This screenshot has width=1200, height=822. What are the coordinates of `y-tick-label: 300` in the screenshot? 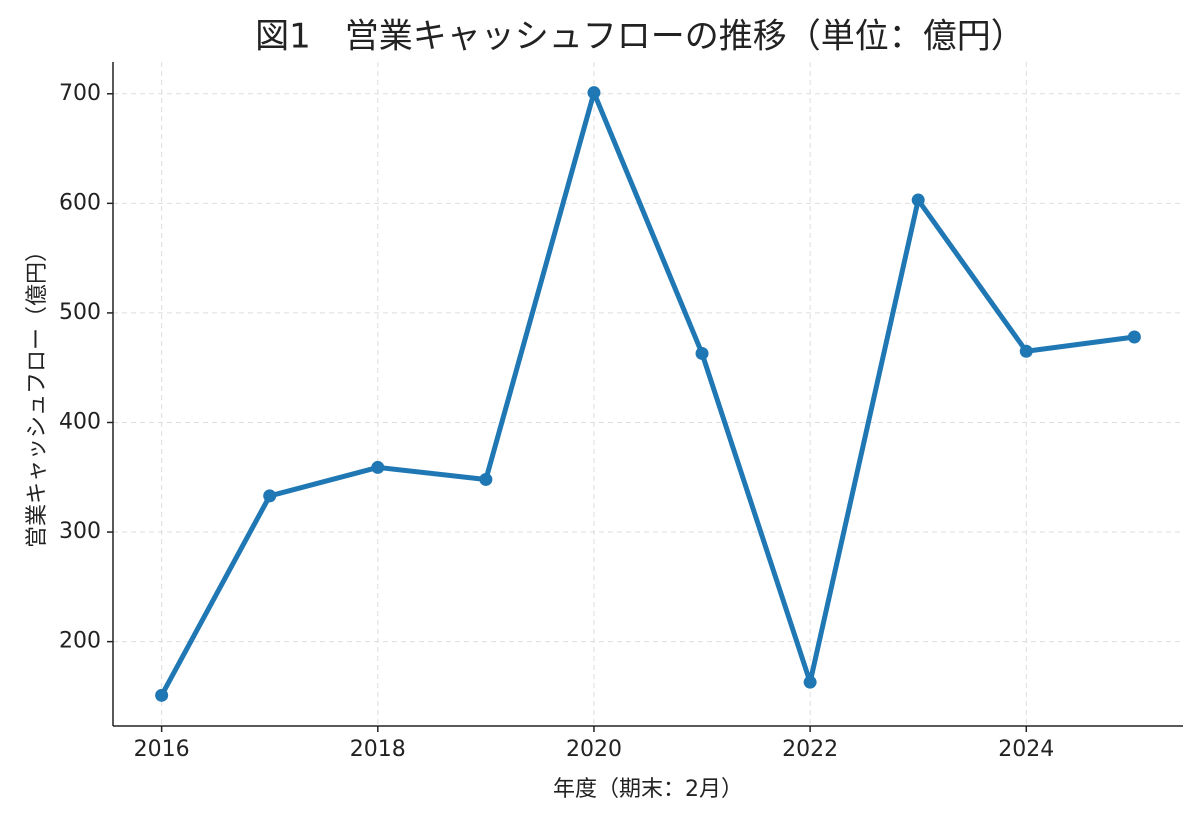 It's located at (80, 531).